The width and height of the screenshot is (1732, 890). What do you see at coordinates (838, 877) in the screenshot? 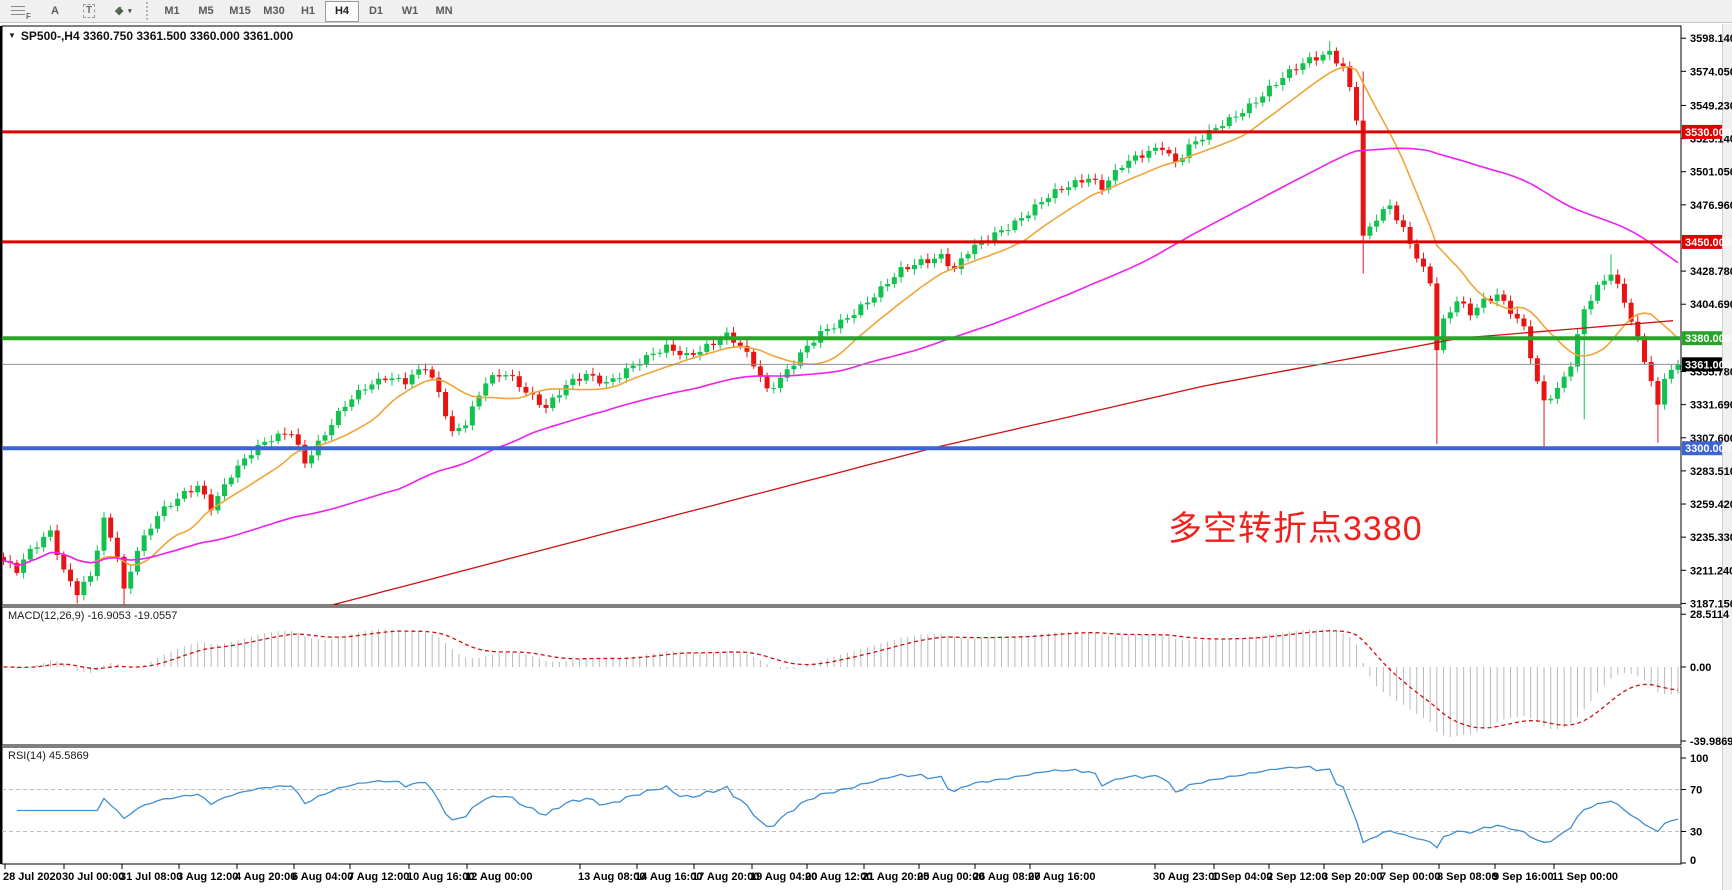
I see `svg-text: 20 Aug 12:00` at bounding box center [838, 877].